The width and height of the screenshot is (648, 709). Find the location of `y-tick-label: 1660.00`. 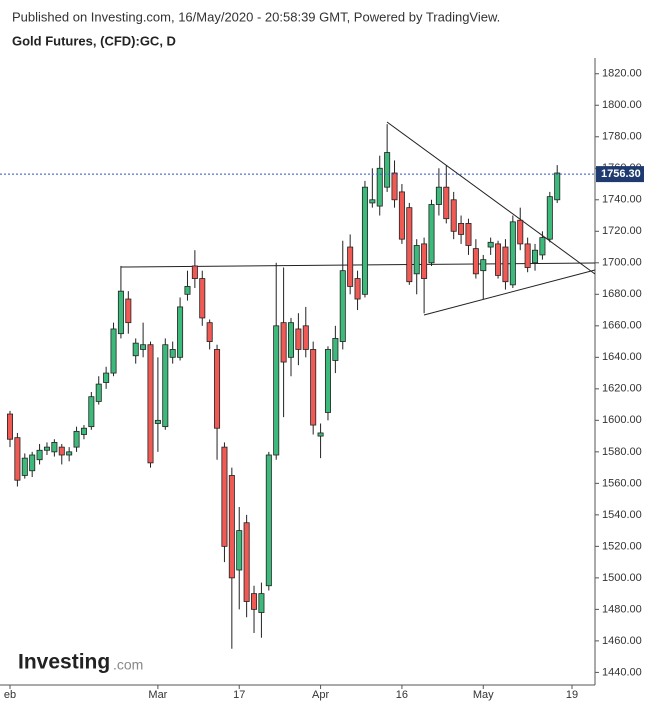

y-tick-label: 1660.00 is located at coordinates (622, 326).